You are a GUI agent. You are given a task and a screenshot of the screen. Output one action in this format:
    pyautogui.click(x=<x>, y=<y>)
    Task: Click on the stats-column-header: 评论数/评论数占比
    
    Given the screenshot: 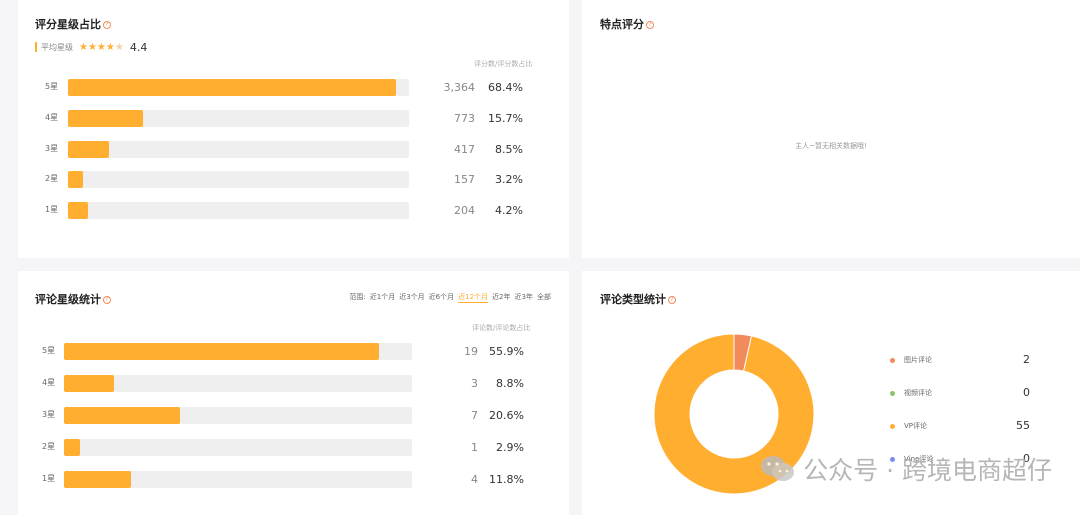 What is the action you would take?
    pyautogui.click(x=501, y=328)
    